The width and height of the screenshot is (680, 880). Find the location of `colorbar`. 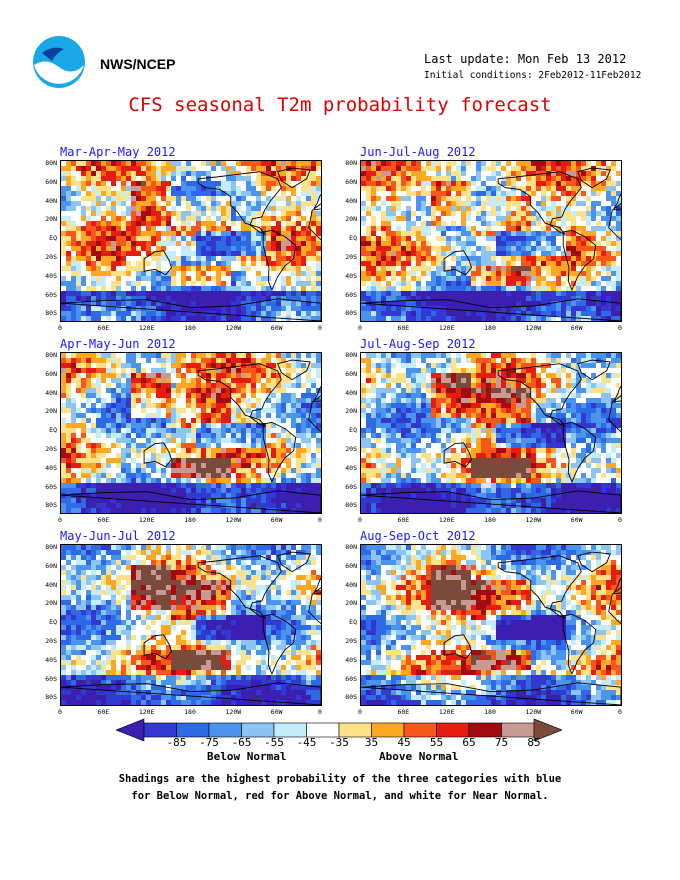

colorbar is located at coordinates (339, 730).